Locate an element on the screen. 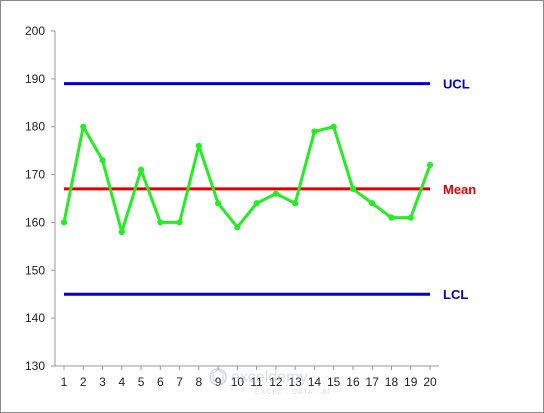 The width and height of the screenshot is (544, 413). x-tick-label: 19 is located at coordinates (411, 382).